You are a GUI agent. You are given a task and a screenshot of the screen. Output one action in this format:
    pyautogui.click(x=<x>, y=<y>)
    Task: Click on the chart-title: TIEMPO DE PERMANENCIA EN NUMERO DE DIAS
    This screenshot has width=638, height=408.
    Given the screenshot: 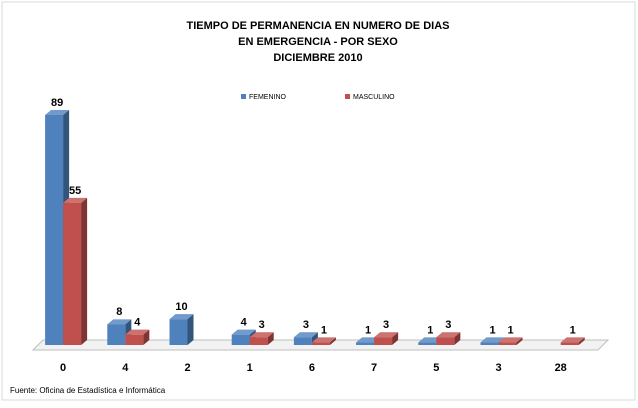 What is the action you would take?
    pyautogui.click(x=317, y=26)
    